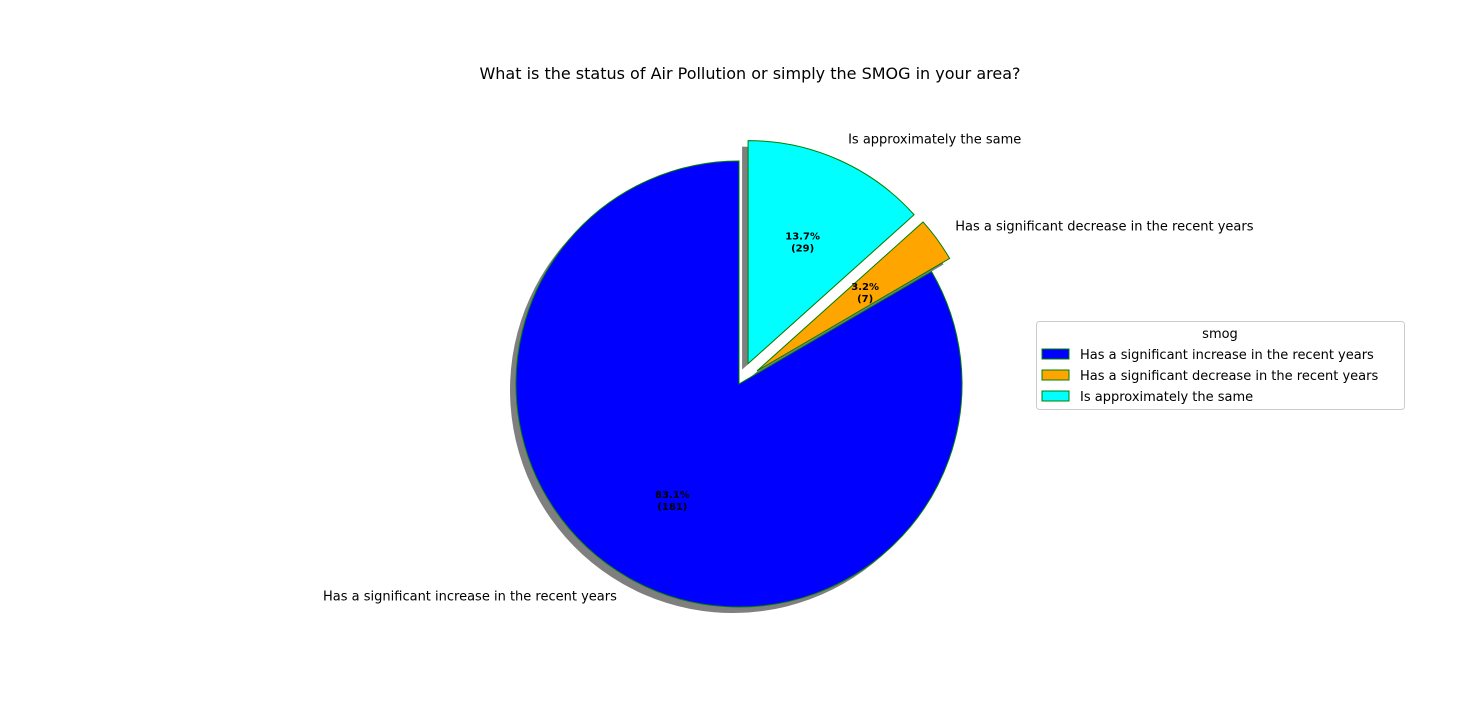 The width and height of the screenshot is (1462, 724). I want to click on legend-label: Is approximately the same, so click(1166, 397).